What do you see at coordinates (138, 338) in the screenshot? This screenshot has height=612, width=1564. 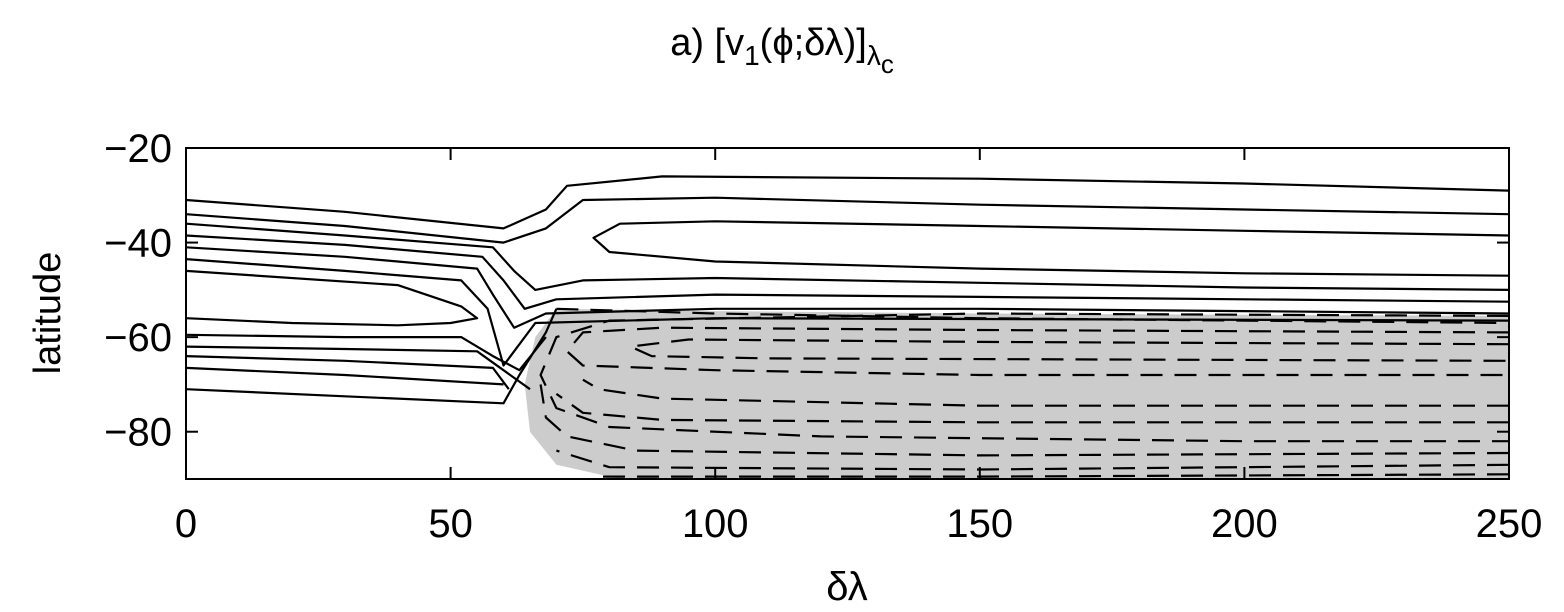 I see `y-tick-label: −60` at bounding box center [138, 338].